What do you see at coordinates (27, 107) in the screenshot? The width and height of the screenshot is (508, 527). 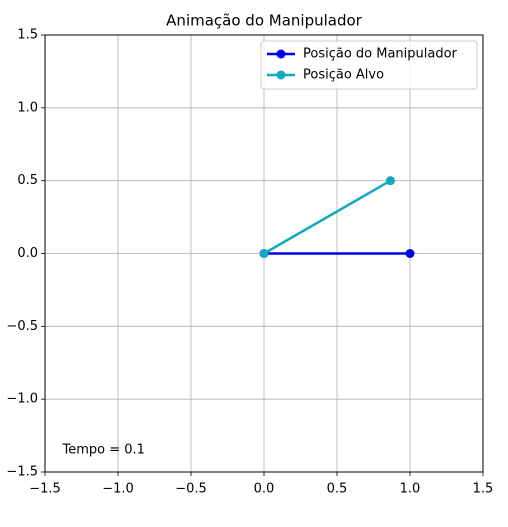 I see `y-tick-label: 1.0` at bounding box center [27, 107].